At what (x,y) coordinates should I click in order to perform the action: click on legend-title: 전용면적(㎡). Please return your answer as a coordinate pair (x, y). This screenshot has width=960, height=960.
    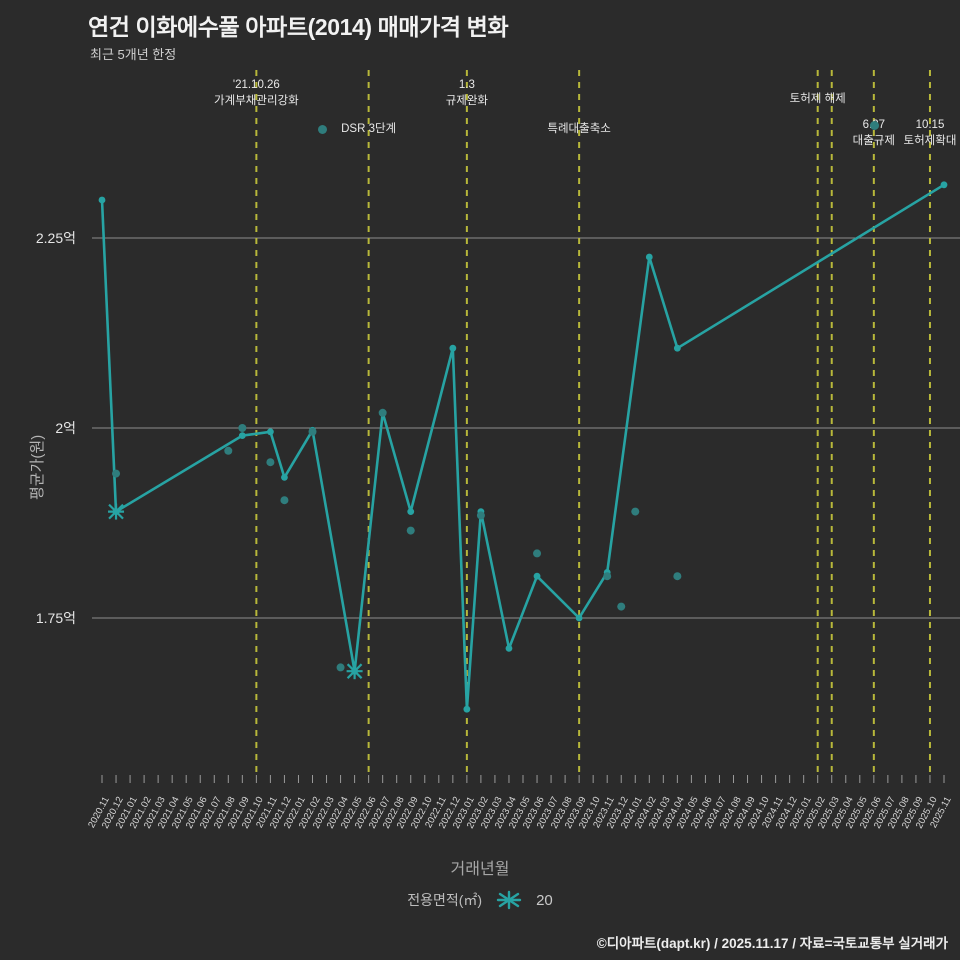
    Looking at the image, I should click on (445, 900).